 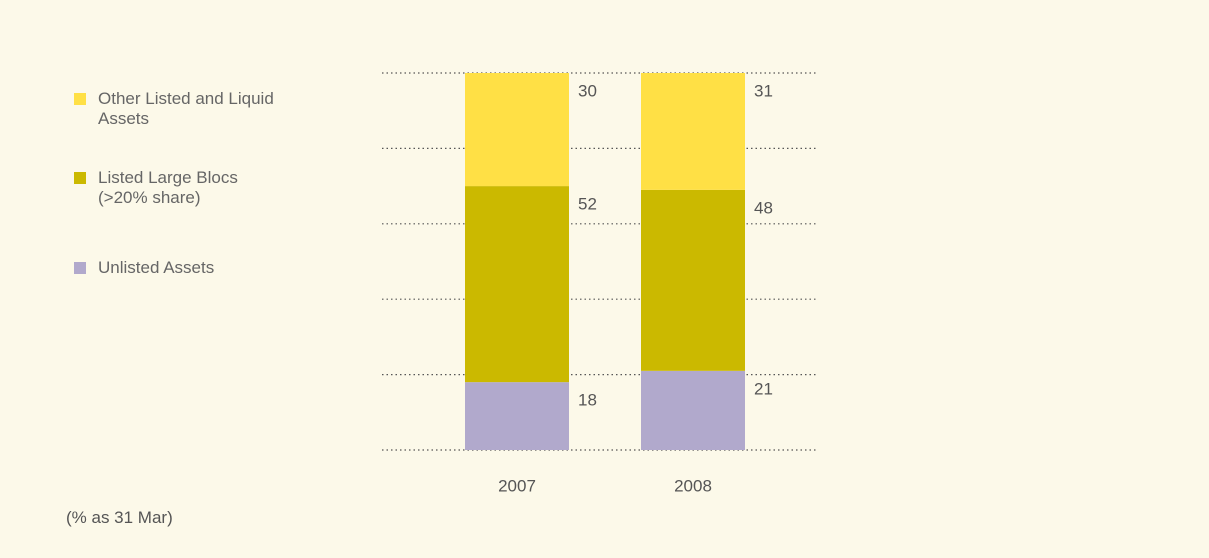 I want to click on legend-label: Other Listed and Liquid Assets, so click(x=186, y=108).